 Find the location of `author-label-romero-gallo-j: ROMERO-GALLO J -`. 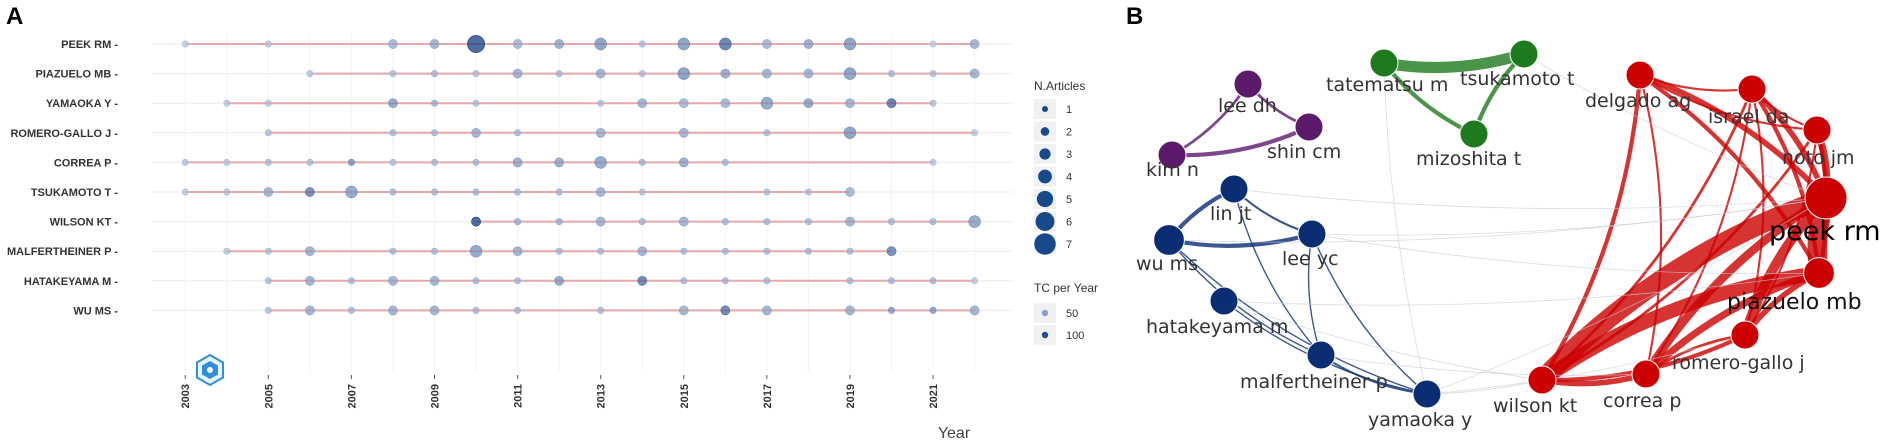

author-label-romero-gallo-j: ROMERO-GALLO J - is located at coordinates (64, 134).